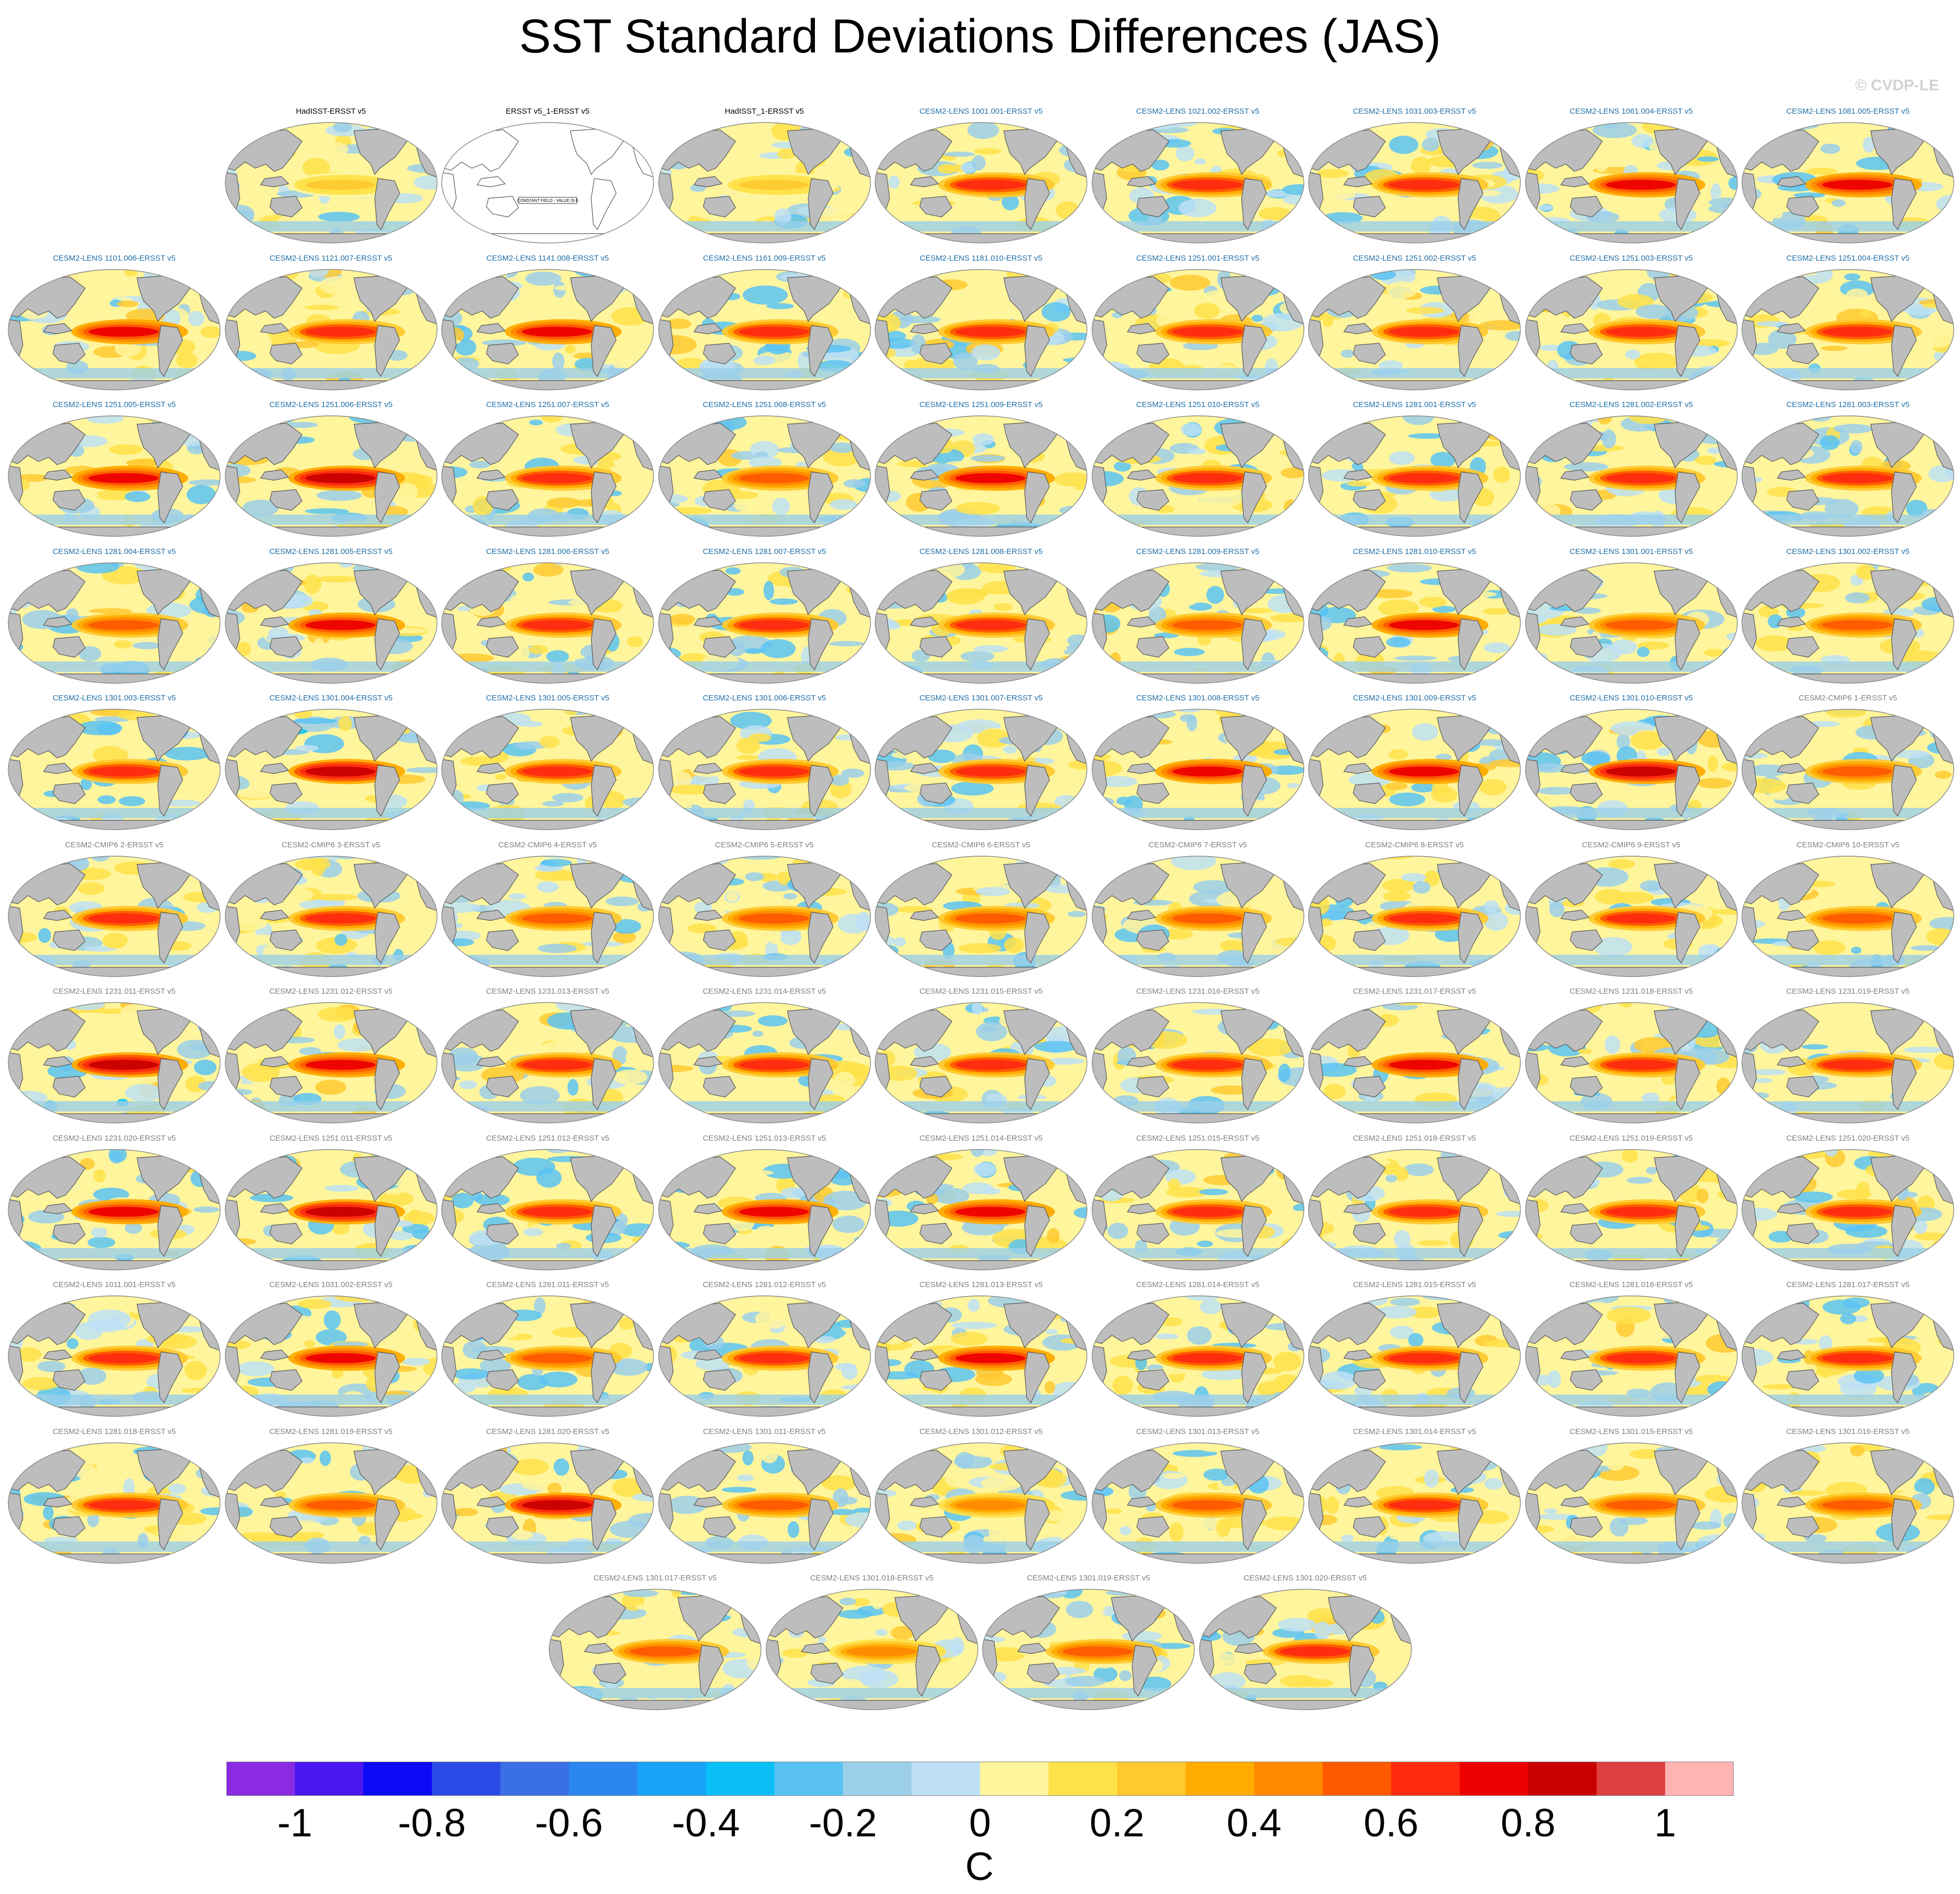 The image size is (1960, 1894). Describe the element at coordinates (764, 991) in the screenshot. I see `panel-title: CESM2-LENS 1231.014-ERSST v5` at that location.